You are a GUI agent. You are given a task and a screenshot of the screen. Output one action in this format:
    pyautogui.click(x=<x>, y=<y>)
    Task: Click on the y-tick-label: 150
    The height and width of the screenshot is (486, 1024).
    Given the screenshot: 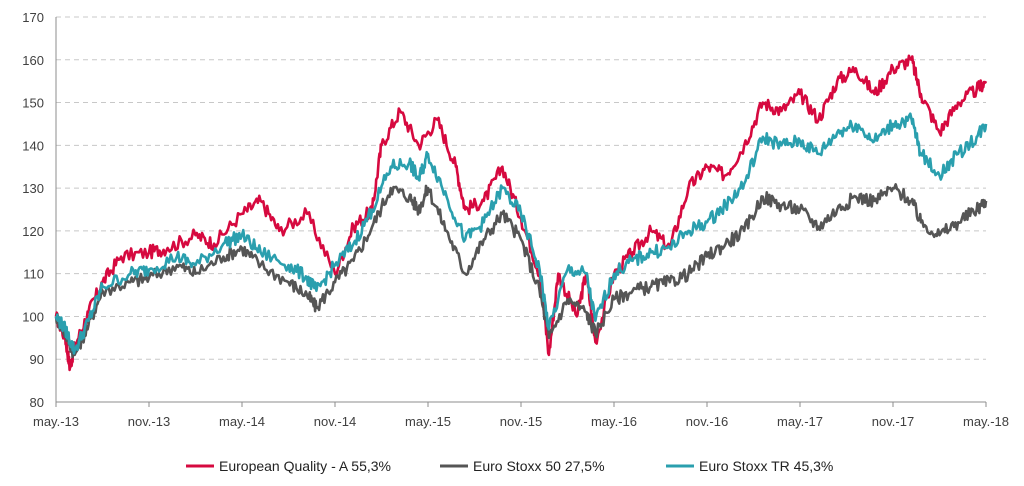 What is the action you would take?
    pyautogui.click(x=33, y=103)
    